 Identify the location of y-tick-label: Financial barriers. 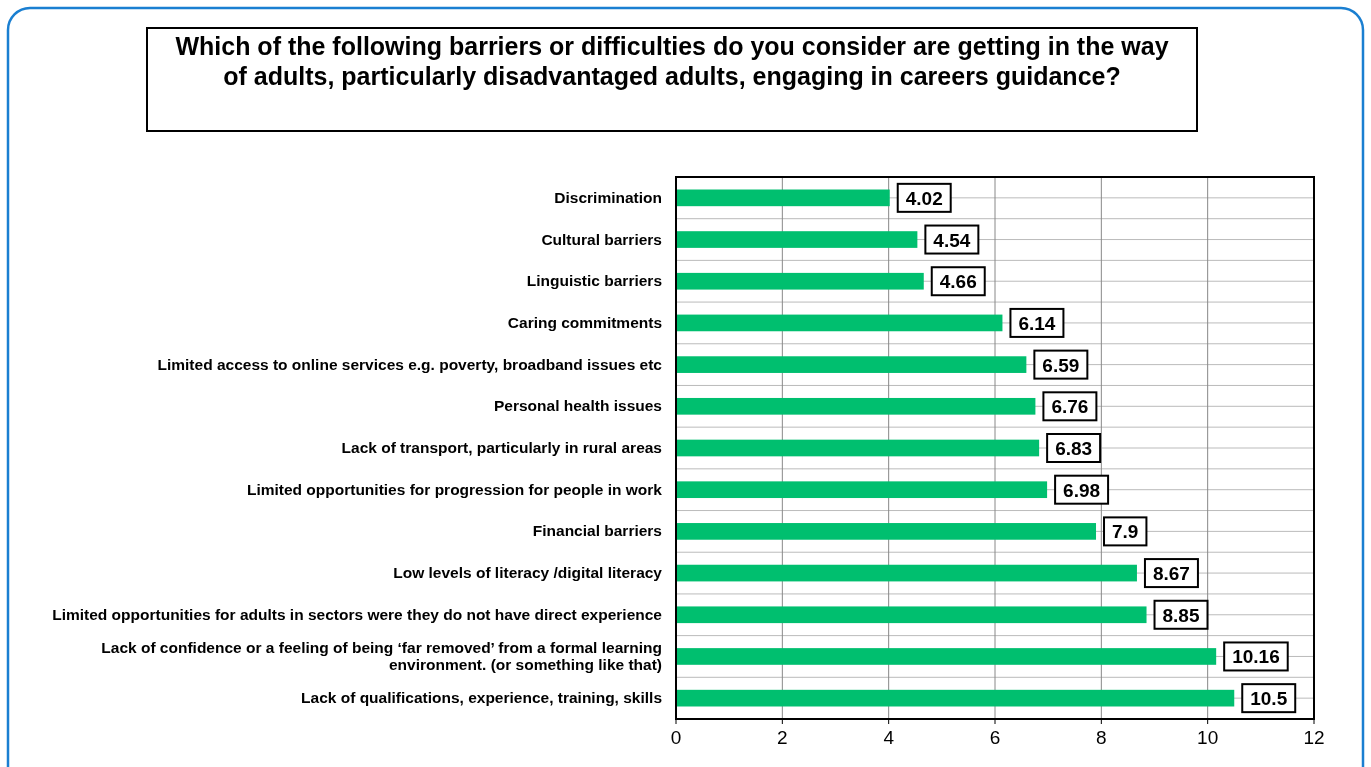
(597, 531).